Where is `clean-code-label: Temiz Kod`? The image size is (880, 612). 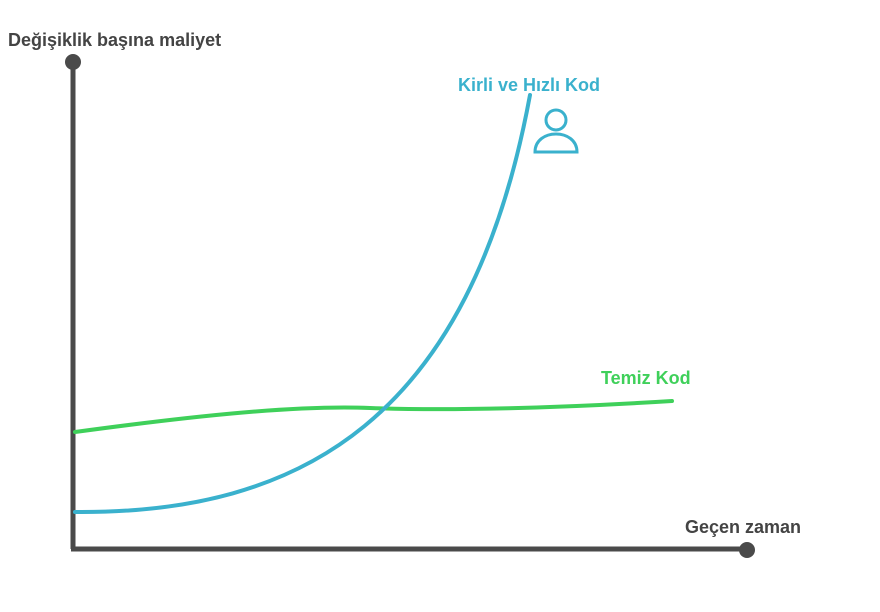 clean-code-label: Temiz Kod is located at coordinates (646, 378).